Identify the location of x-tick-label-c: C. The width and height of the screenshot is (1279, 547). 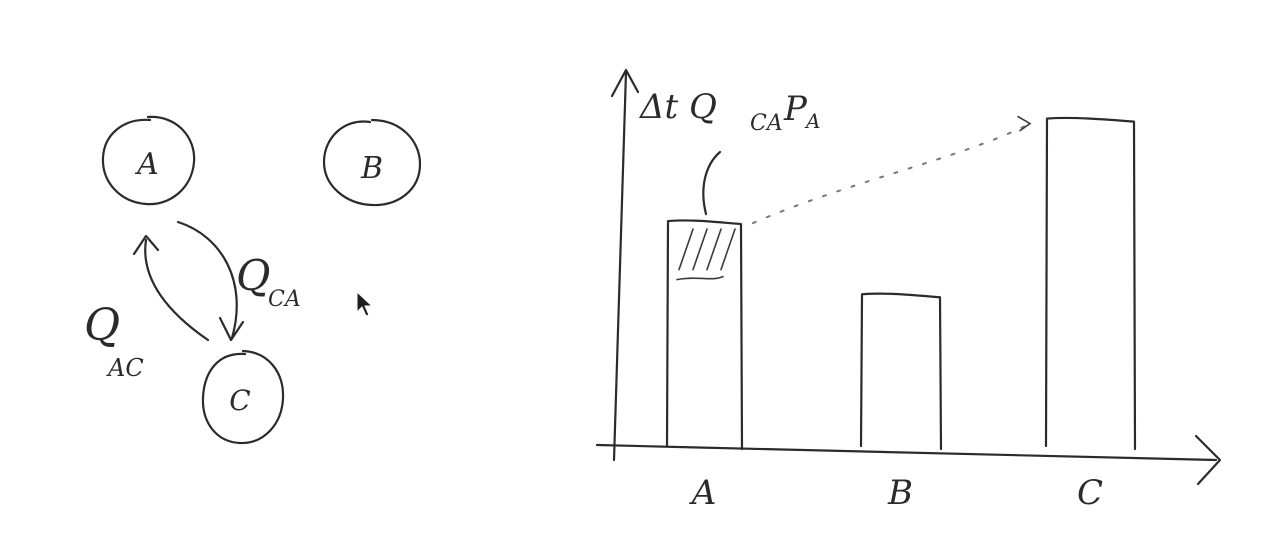
(1090, 493).